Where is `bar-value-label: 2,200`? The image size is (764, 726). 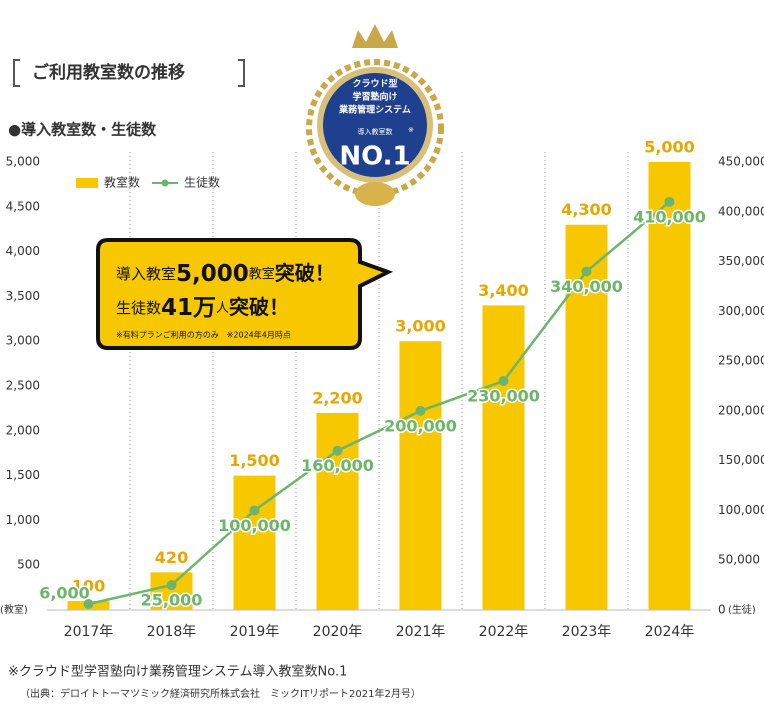 bar-value-label: 2,200 is located at coordinates (337, 397).